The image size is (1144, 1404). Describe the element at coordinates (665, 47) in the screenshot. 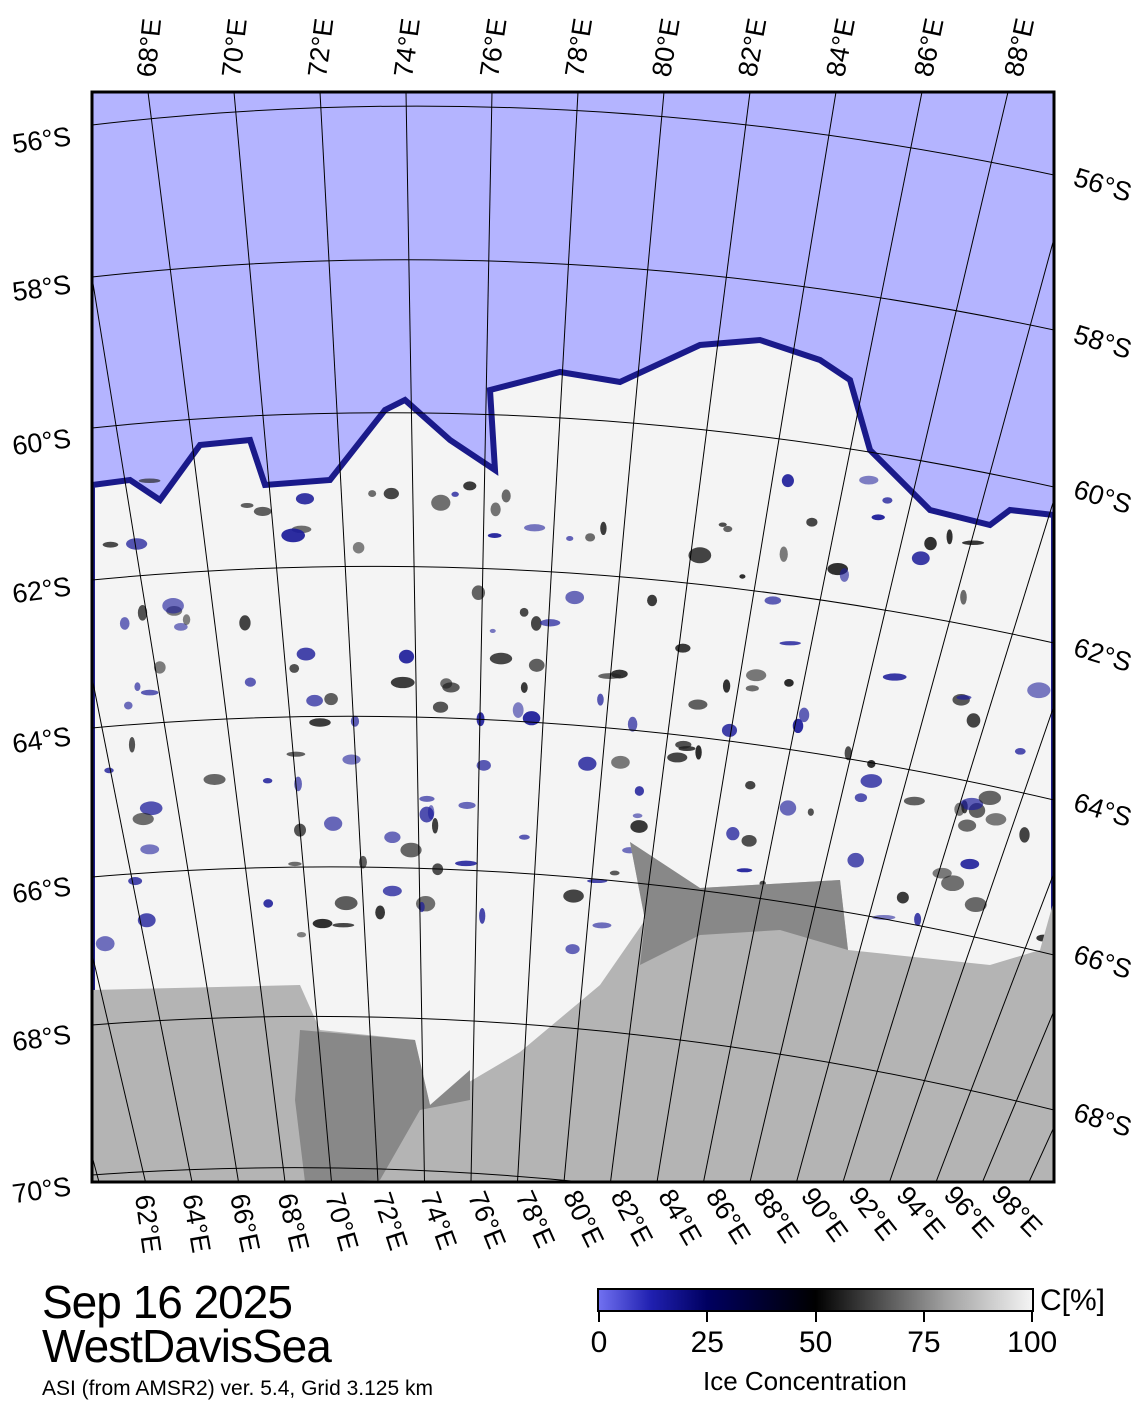

I see `top-longitude-label: 80°E` at that location.